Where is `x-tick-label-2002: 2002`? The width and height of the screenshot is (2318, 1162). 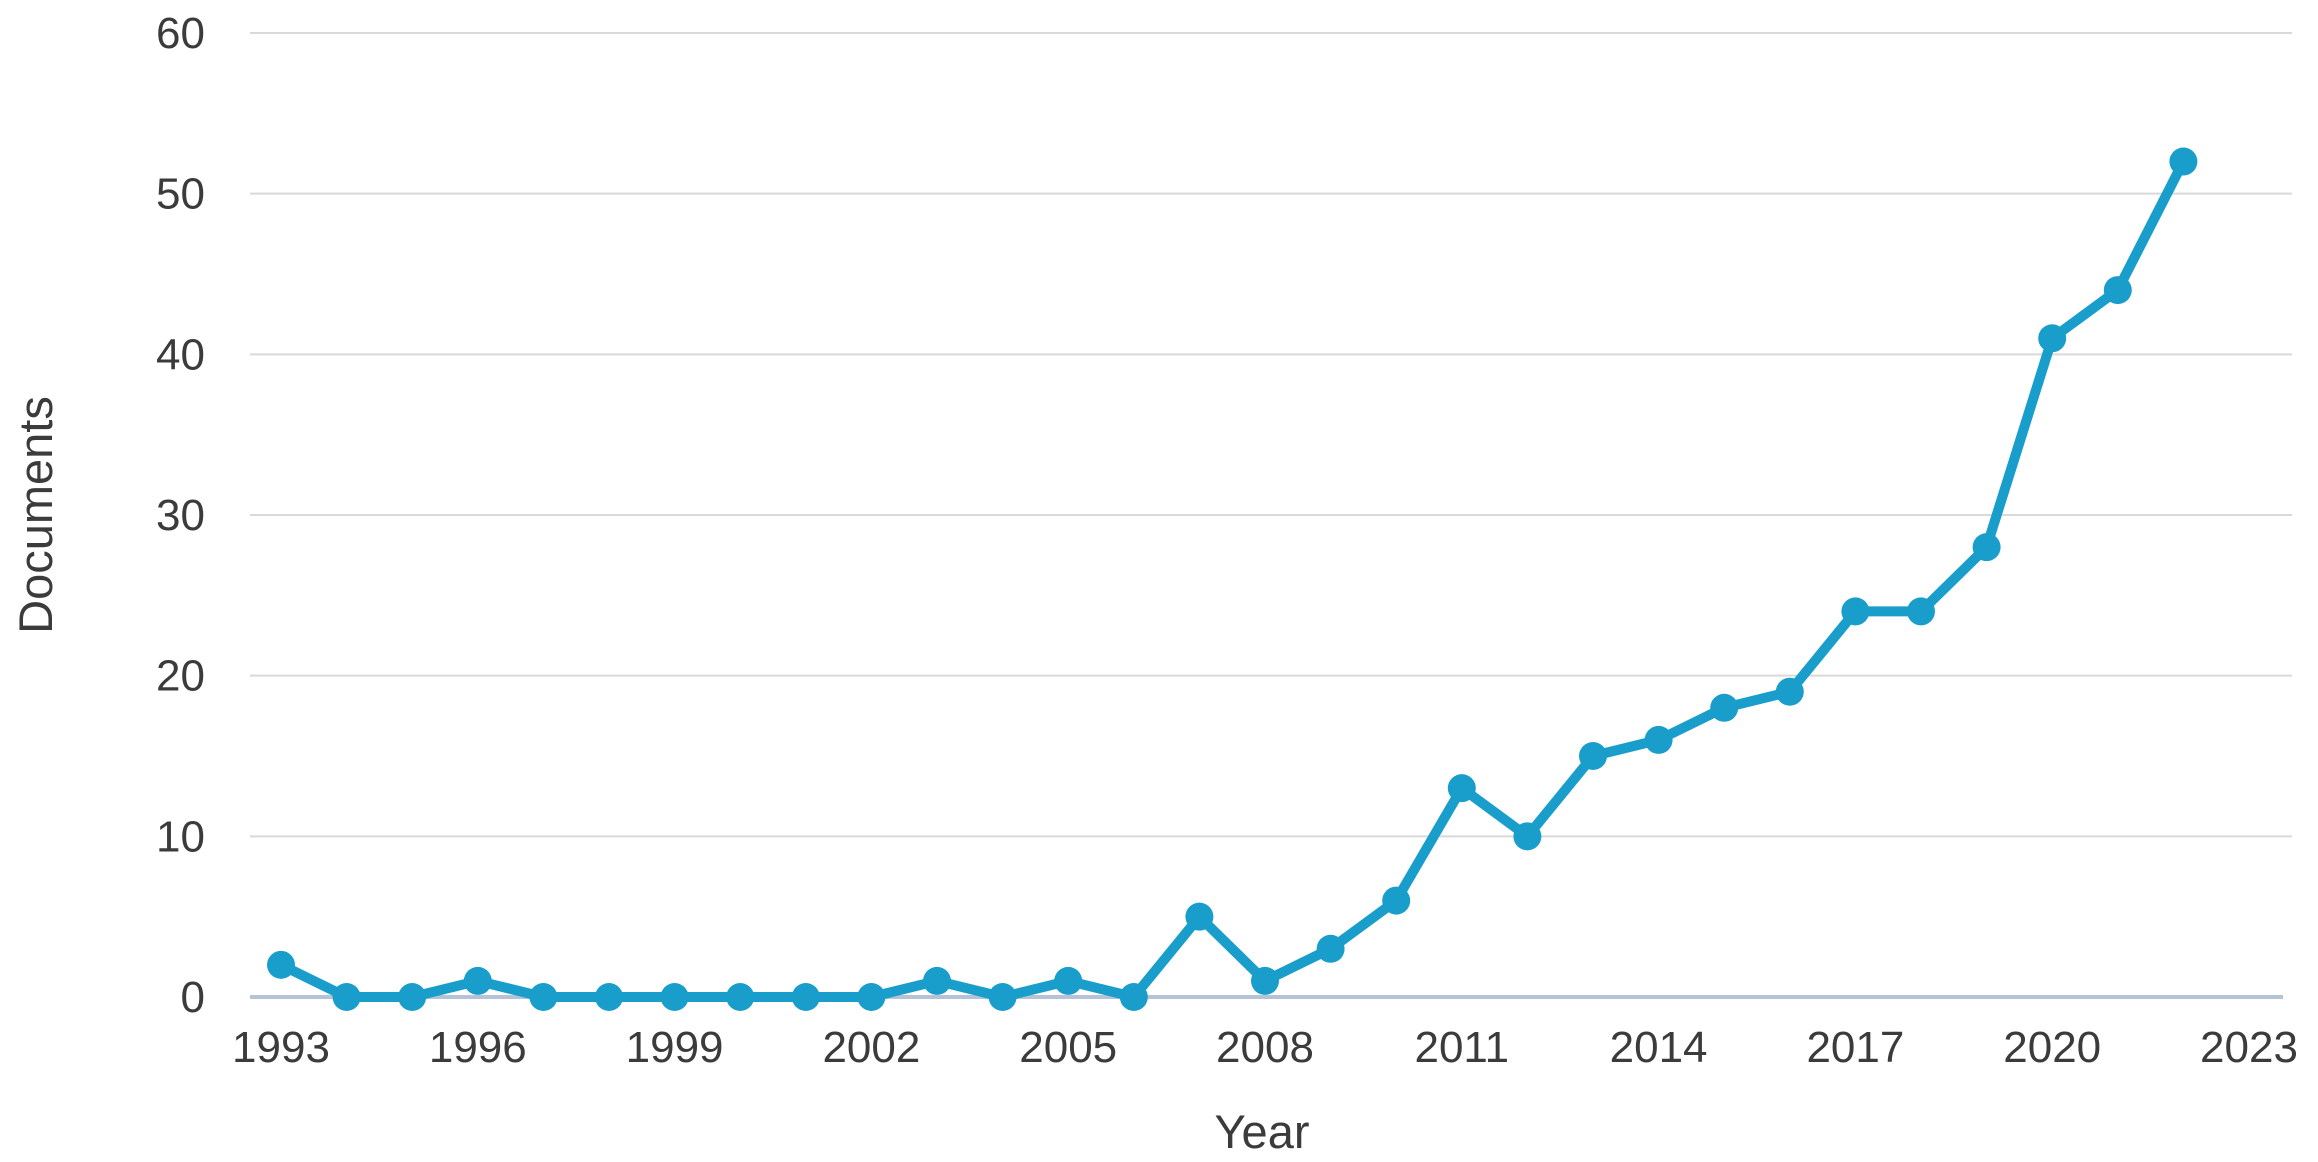
x-tick-label-2002: 2002 is located at coordinates (871, 1047).